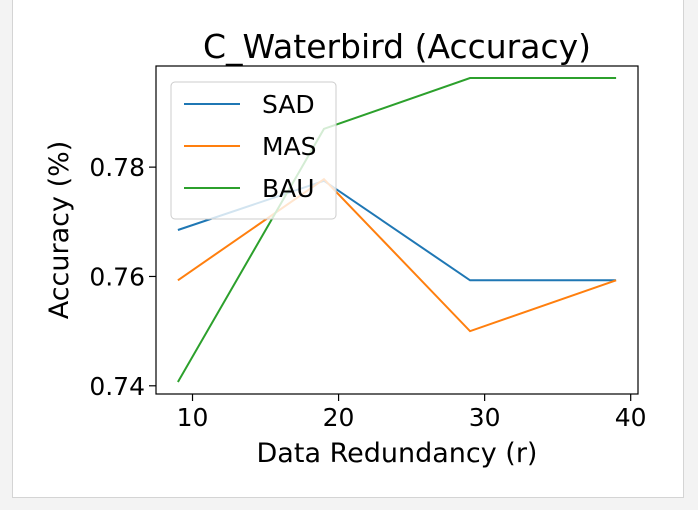 This screenshot has height=510, width=698. I want to click on x-tick-label: 40, so click(631, 417).